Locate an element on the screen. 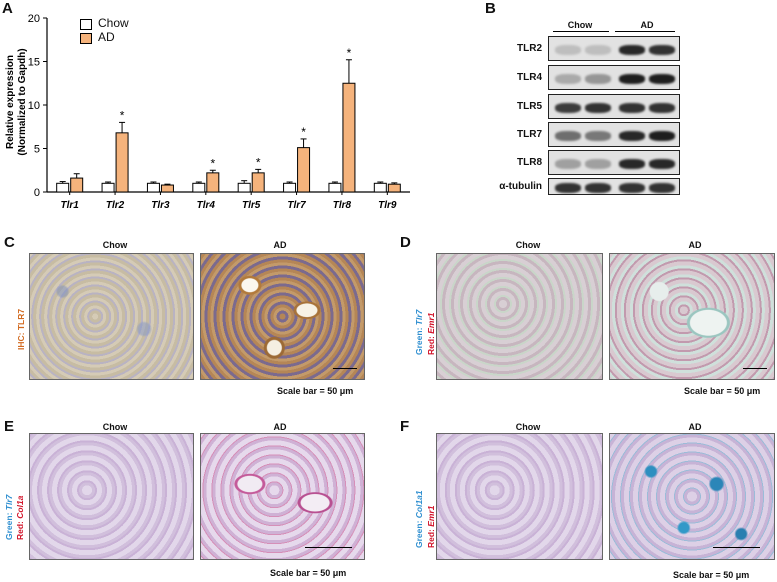 This screenshot has width=777, height=582. y-tick-label: 15 is located at coordinates (34, 63).